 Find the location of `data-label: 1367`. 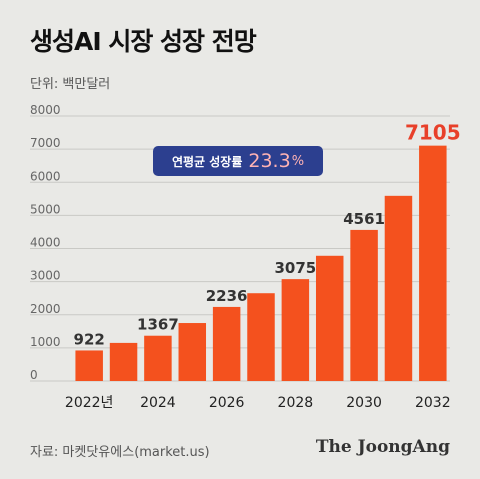

data-label: 1367 is located at coordinates (158, 325).